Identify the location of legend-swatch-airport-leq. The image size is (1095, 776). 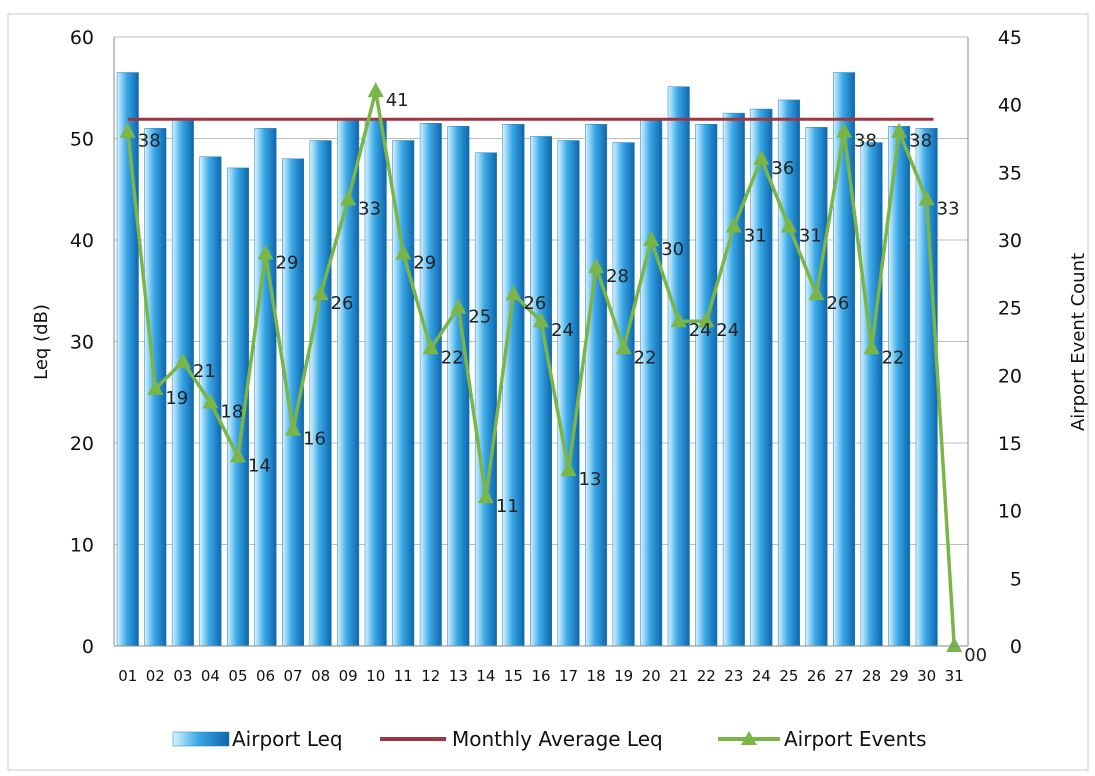
(201, 739).